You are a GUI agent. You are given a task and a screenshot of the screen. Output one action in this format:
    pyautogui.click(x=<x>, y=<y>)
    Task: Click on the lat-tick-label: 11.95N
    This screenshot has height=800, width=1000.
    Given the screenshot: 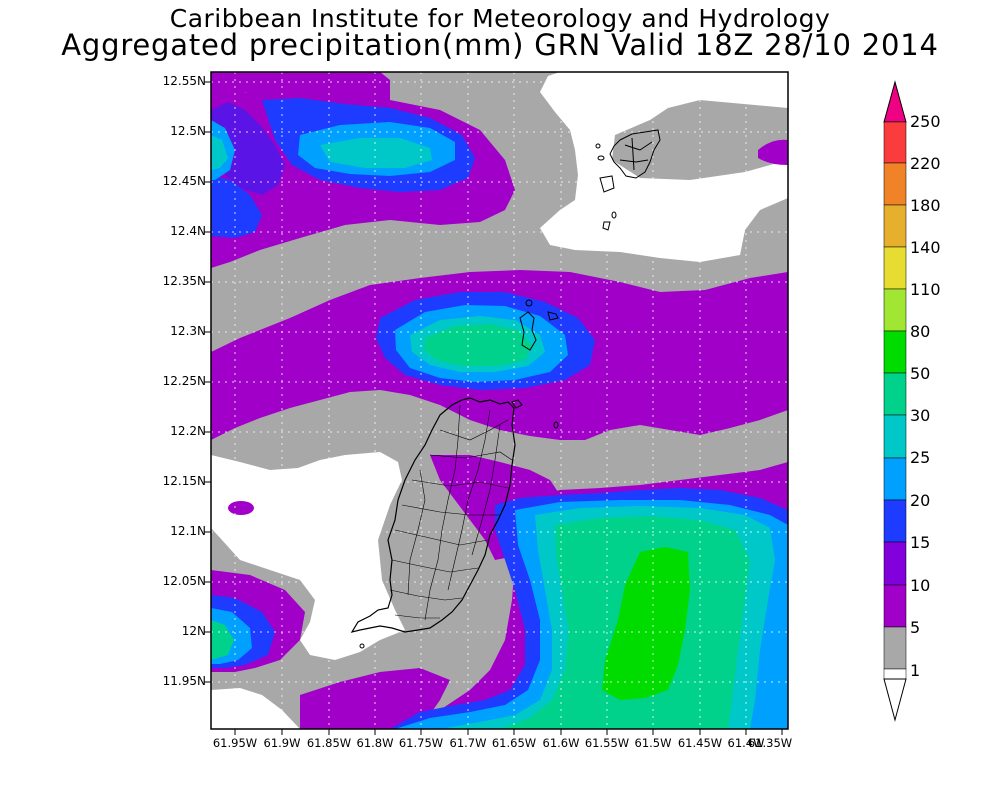 What is the action you would take?
    pyautogui.click(x=184, y=681)
    